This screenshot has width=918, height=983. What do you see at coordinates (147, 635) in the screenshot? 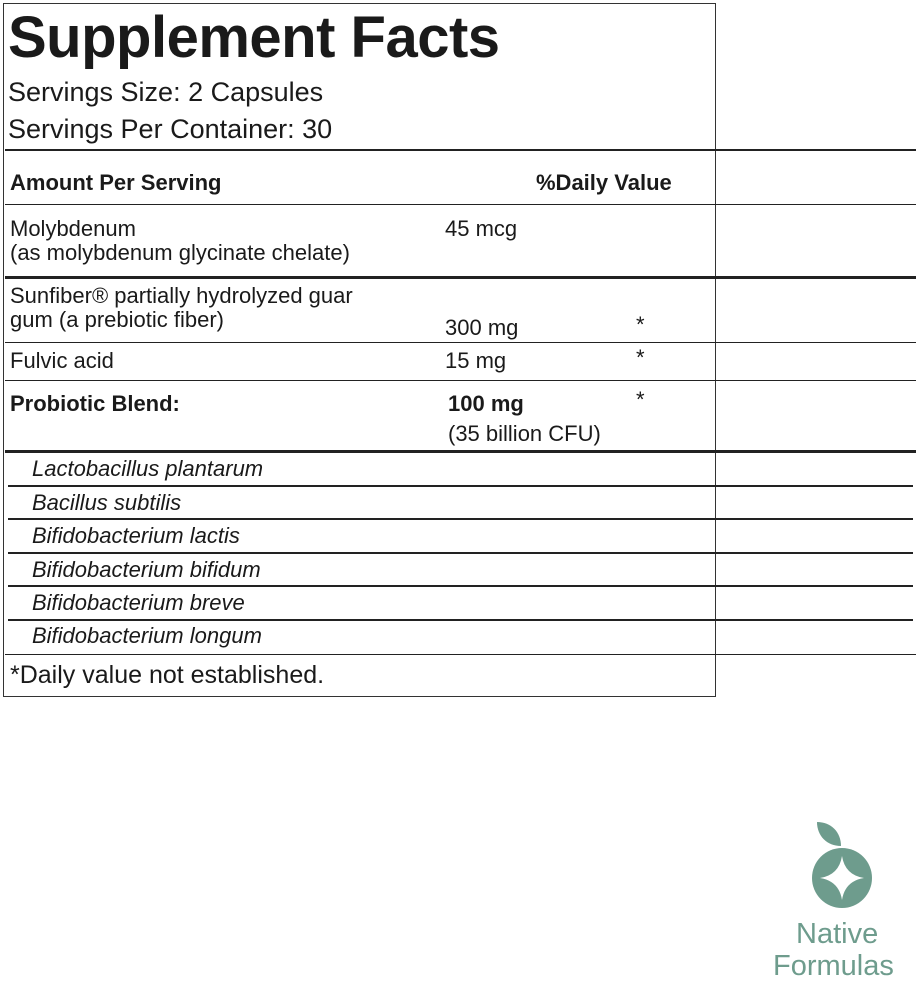
I see `strain: Bifidobacterium longum` at bounding box center [147, 635].